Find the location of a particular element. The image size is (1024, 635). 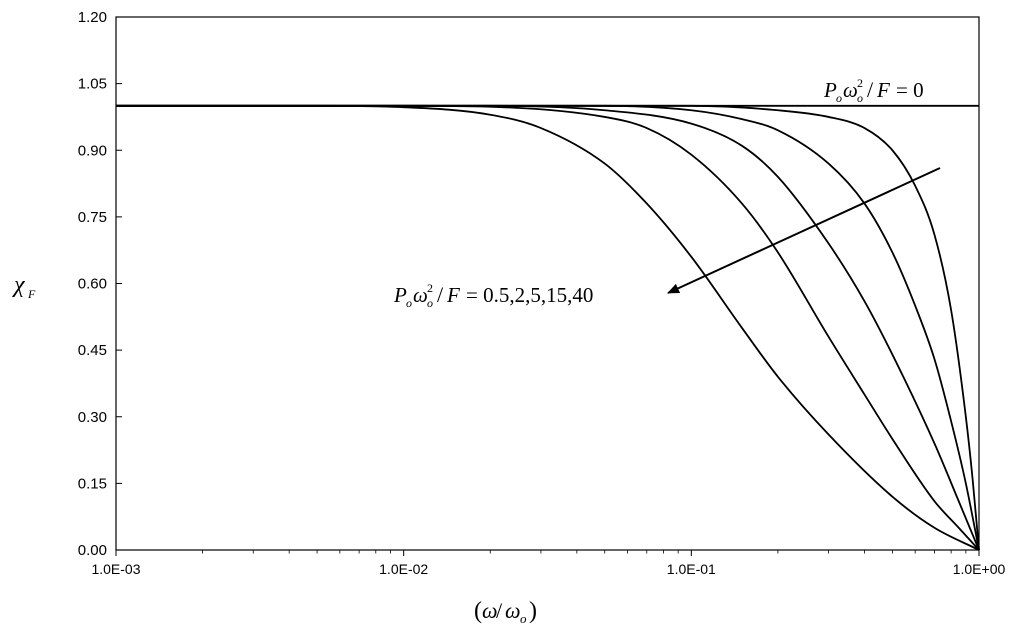

y-axis-label-subscript: F is located at coordinates (31, 294).